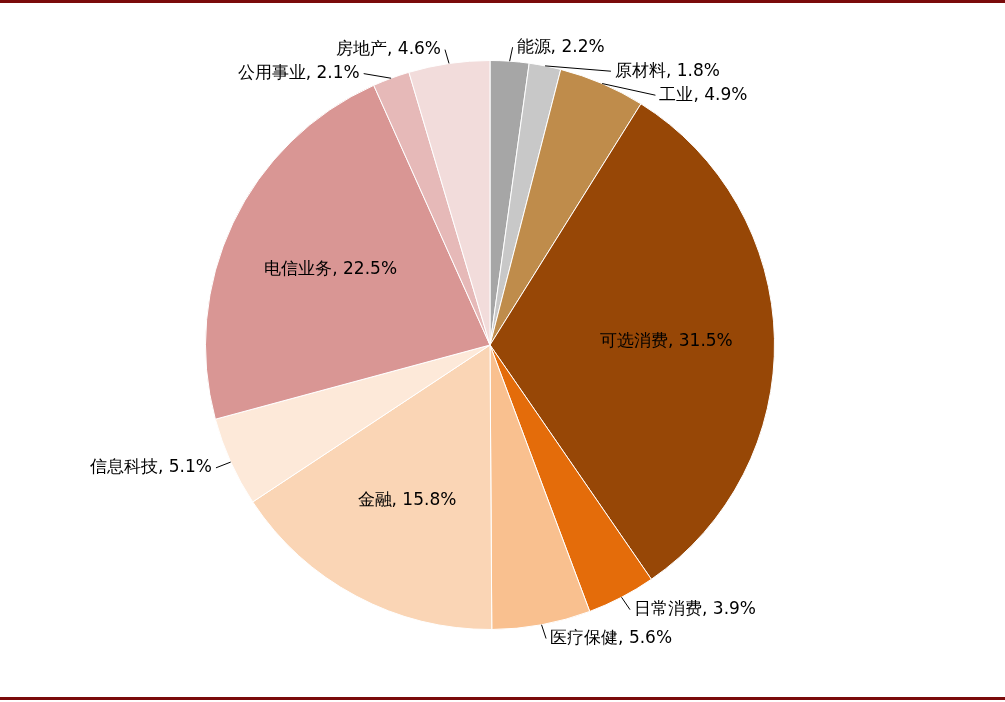 The image size is (1005, 702). Describe the element at coordinates (729, 608) in the screenshot. I see `data-label: , 3.9%` at that location.